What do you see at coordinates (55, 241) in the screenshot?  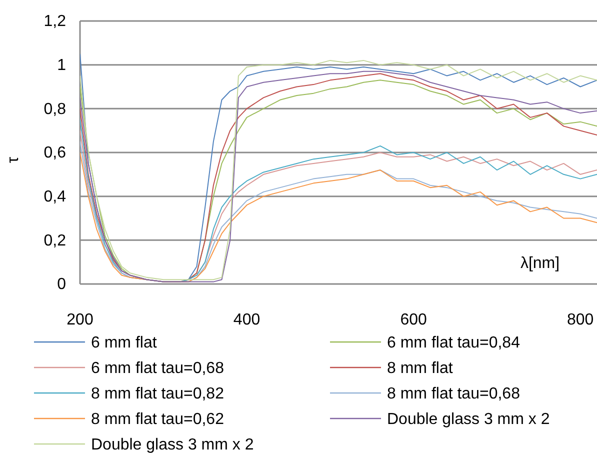 I see `y-tick-label: 0,2` at bounding box center [55, 241].